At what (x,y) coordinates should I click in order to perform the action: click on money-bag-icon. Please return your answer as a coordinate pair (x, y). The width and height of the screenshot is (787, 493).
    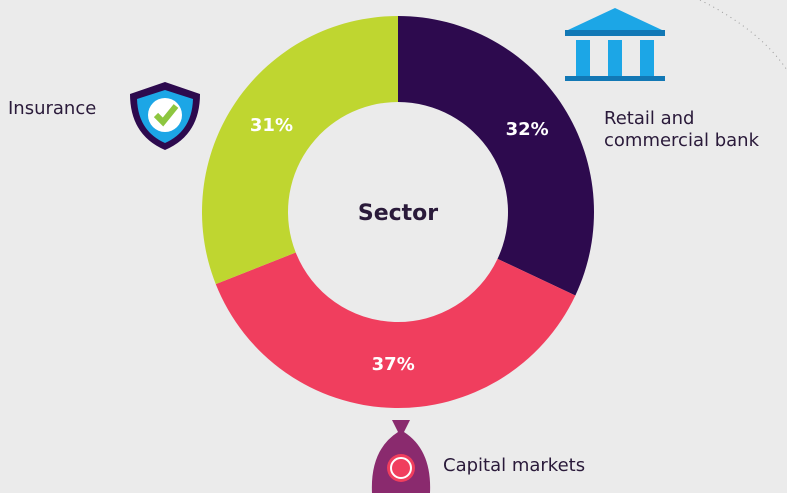
    Looking at the image, I should click on (401, 456).